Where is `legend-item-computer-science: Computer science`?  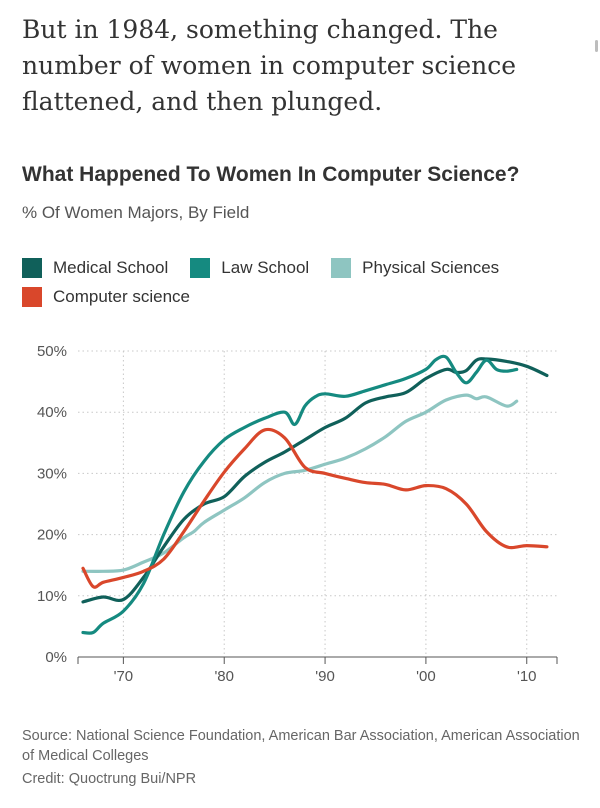
legend-item-computer-science: Computer science is located at coordinates (106, 297).